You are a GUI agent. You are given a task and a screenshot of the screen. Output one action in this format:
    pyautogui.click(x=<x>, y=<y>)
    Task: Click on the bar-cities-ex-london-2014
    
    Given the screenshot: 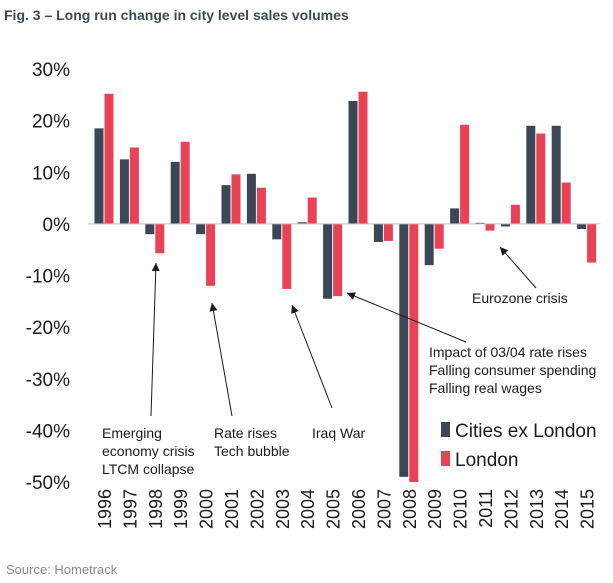 What is the action you would take?
    pyautogui.click(x=556, y=174)
    